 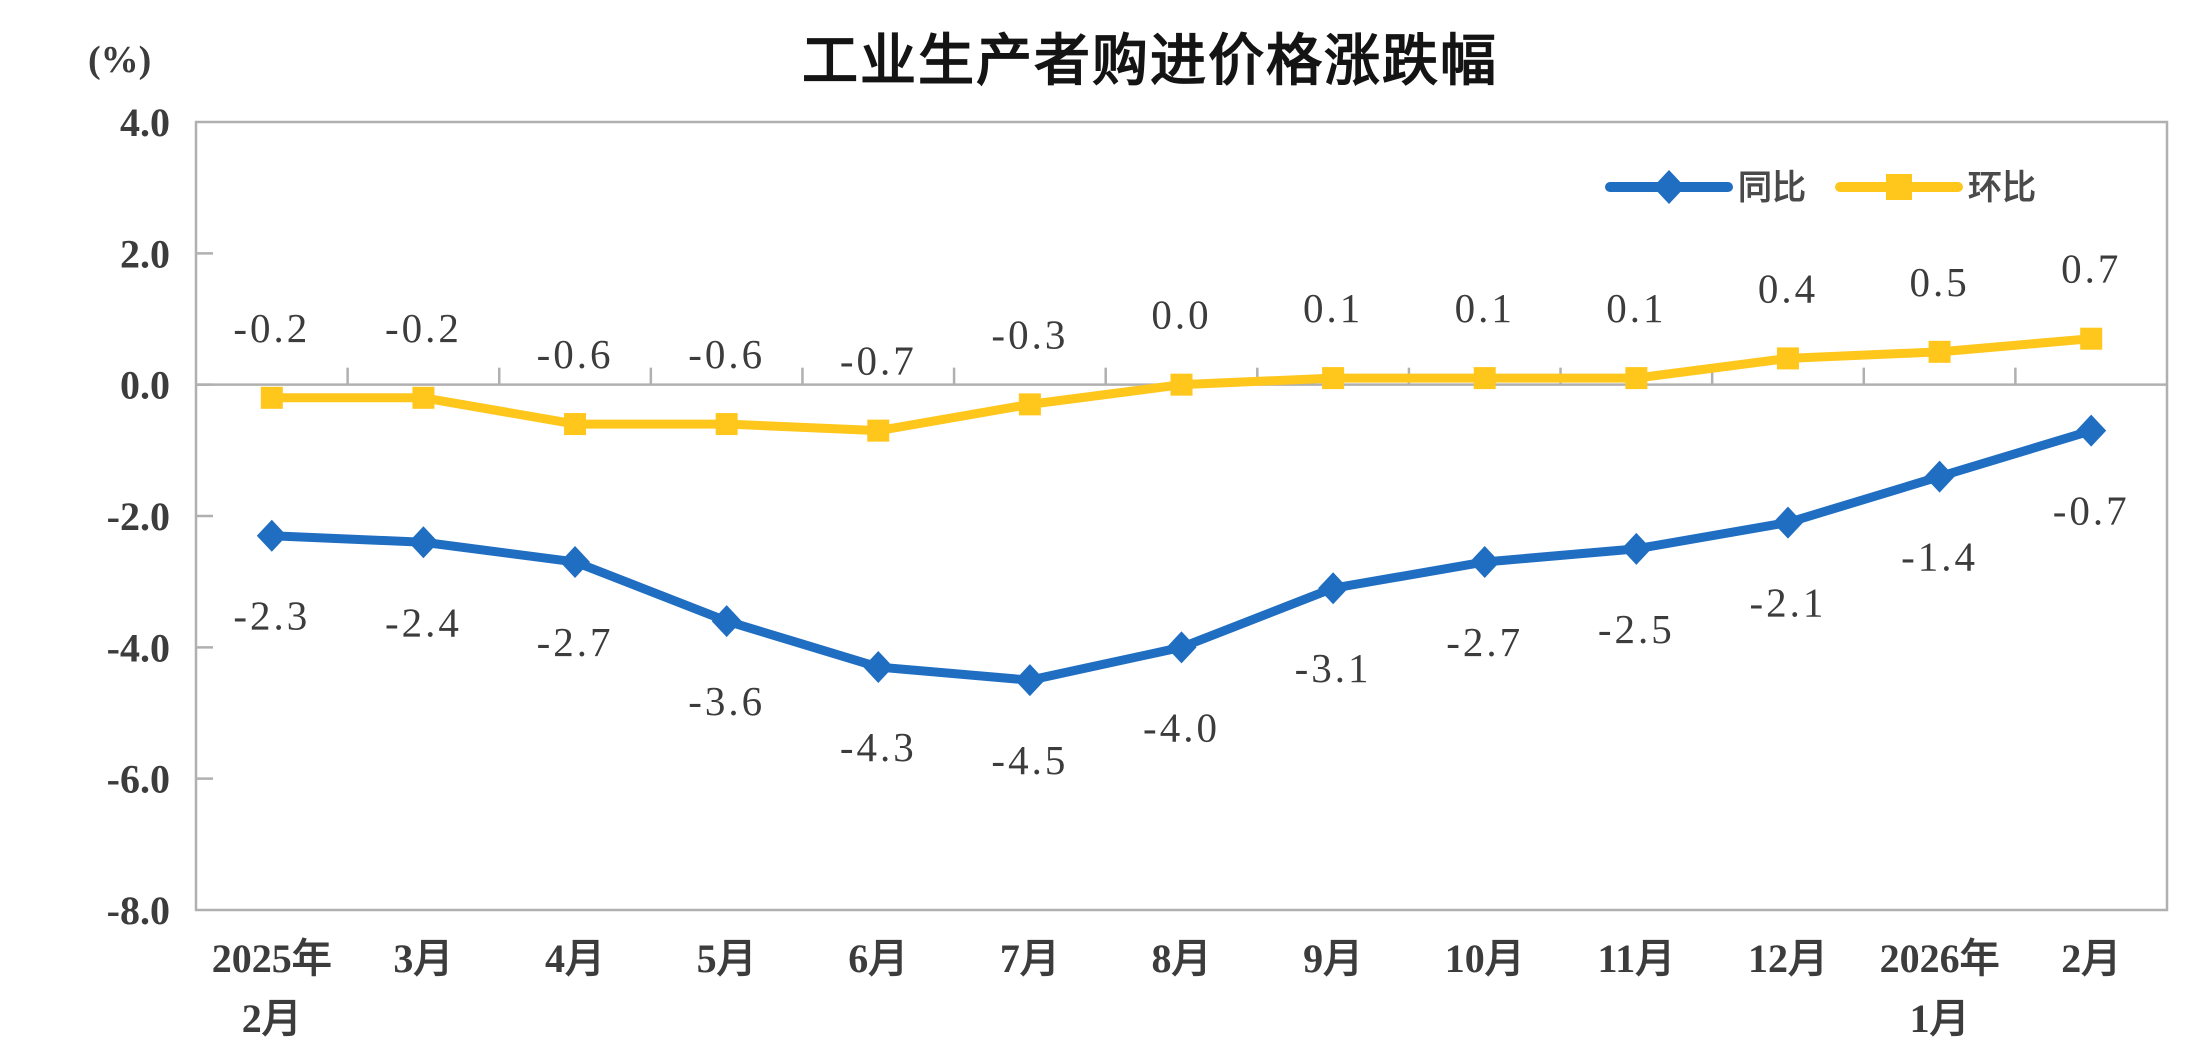 What do you see at coordinates (1181, 315) in the screenshot?
I see `data-label: 0.0` at bounding box center [1181, 315].